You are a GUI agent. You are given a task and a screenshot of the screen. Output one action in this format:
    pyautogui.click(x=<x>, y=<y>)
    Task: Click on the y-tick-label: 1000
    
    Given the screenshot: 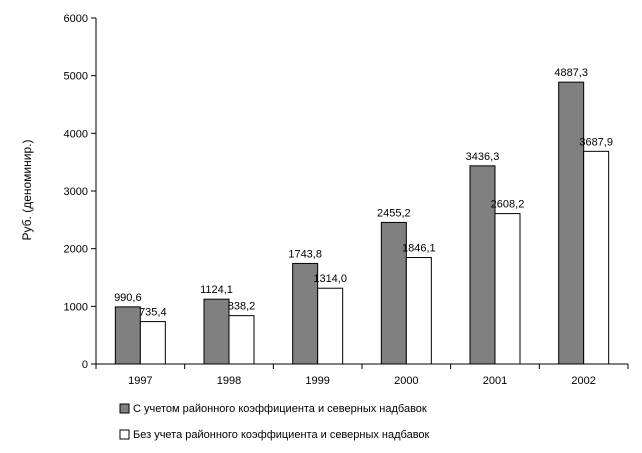 What is the action you would take?
    pyautogui.click(x=76, y=307)
    